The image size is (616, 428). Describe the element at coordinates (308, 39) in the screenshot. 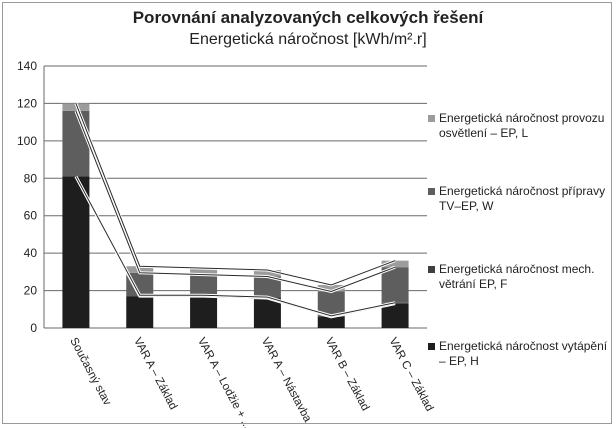

I see `chart-subtitle: Energetická náročnost [kWh/m².r]` at that location.